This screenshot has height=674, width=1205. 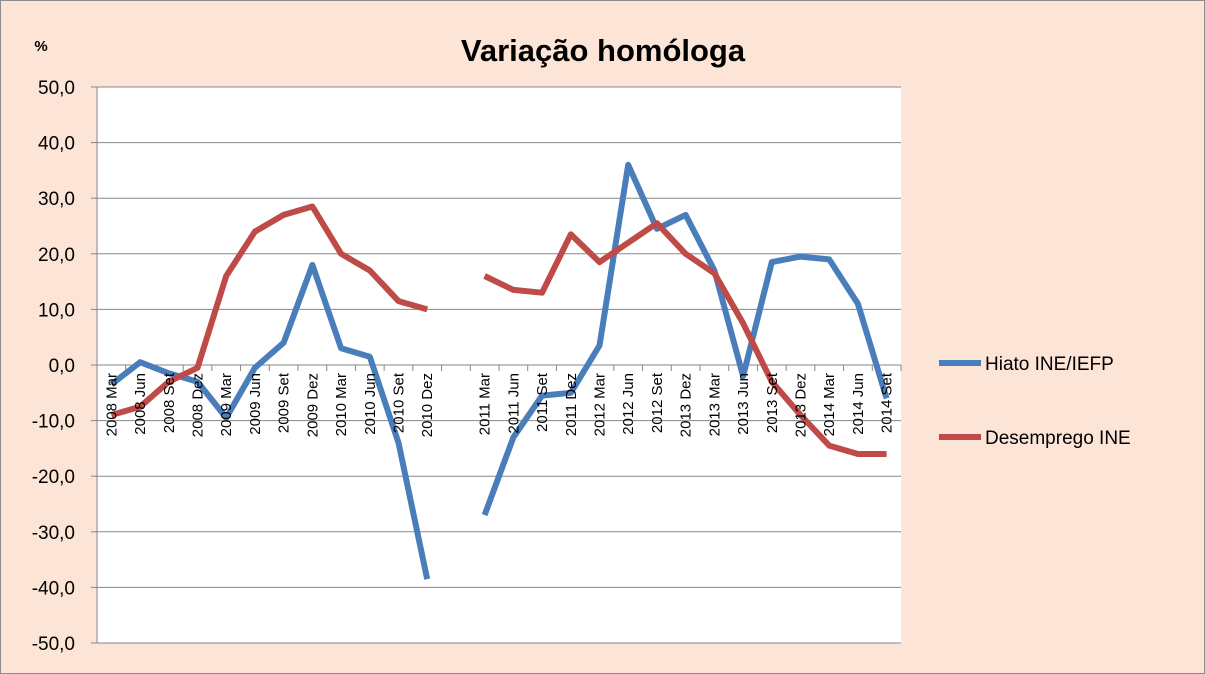 What do you see at coordinates (62, 366) in the screenshot?
I see `y-tick-label: 0,0` at bounding box center [62, 366].